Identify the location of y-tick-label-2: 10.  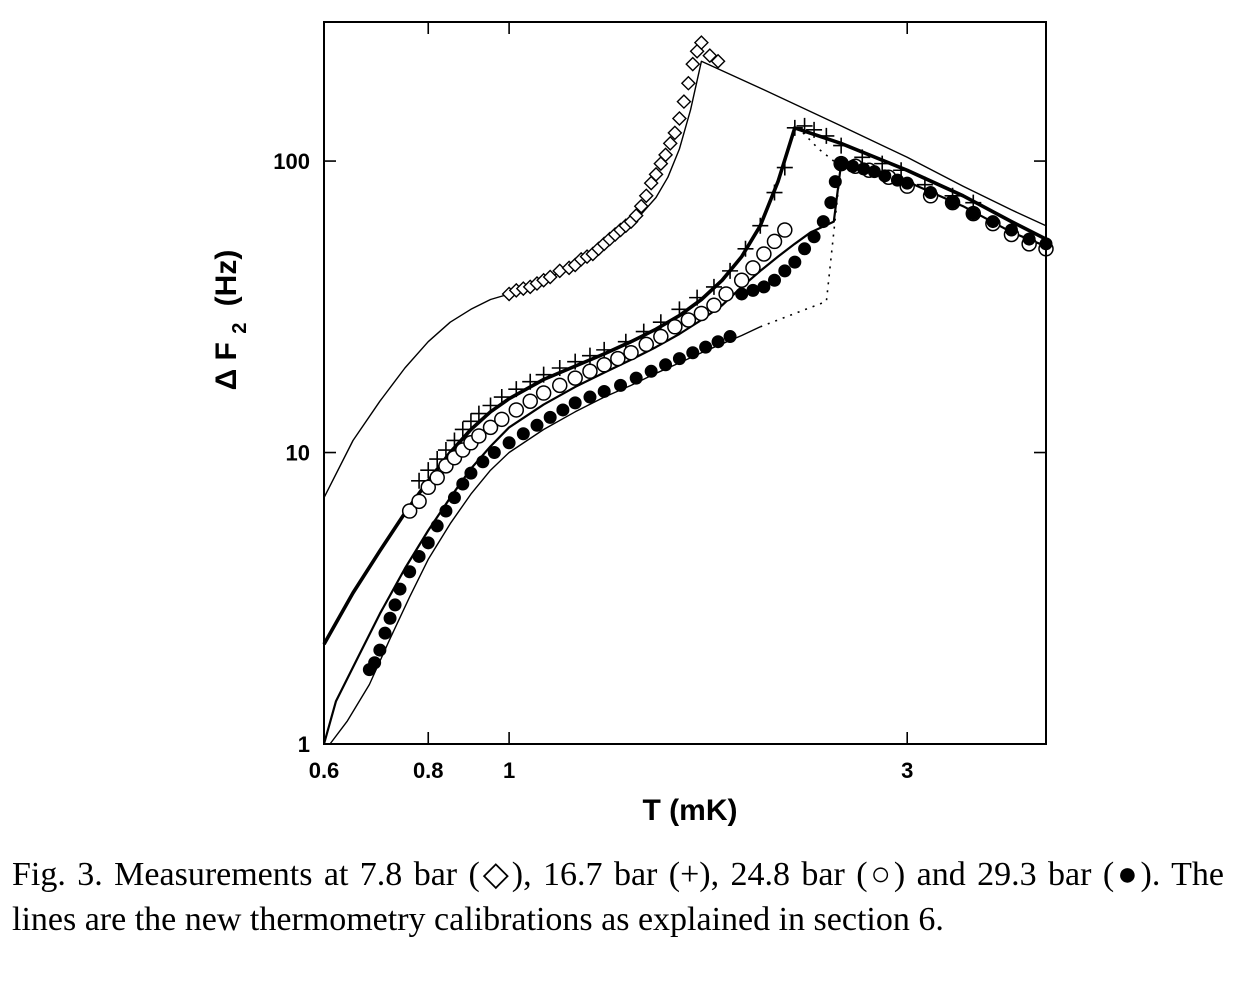
(298, 453).